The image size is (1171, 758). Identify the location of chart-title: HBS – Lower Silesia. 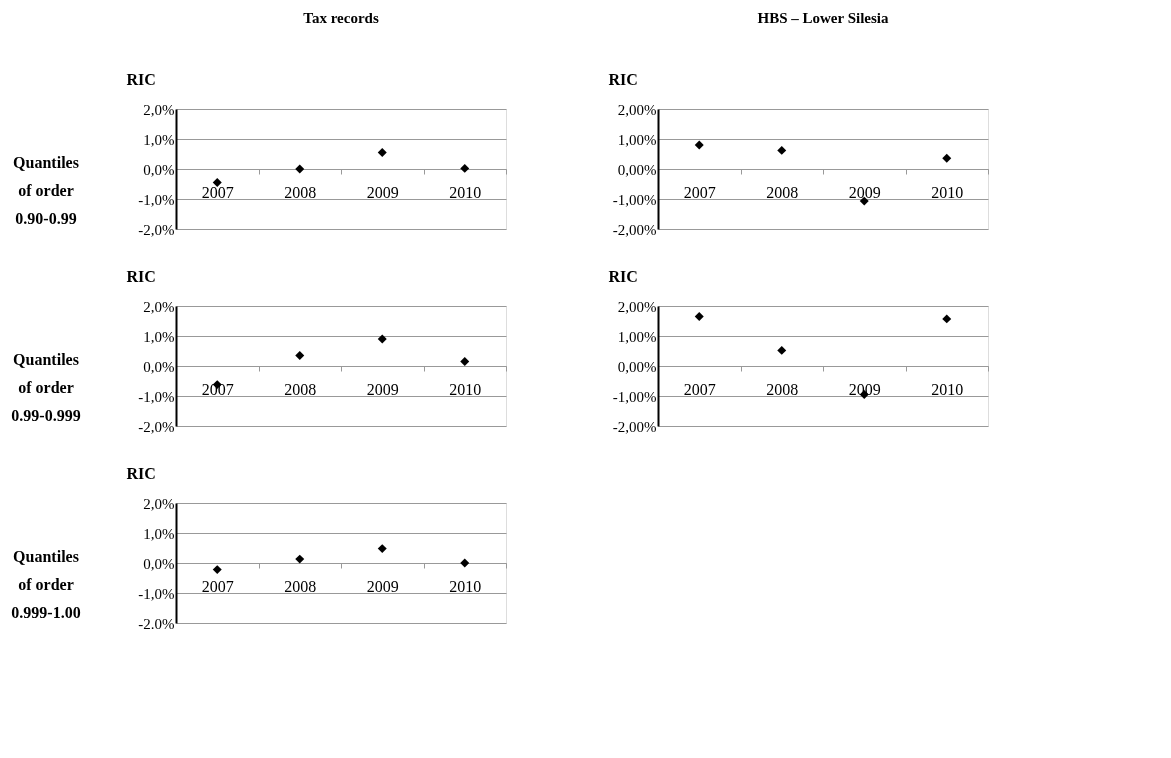
(823, 18).